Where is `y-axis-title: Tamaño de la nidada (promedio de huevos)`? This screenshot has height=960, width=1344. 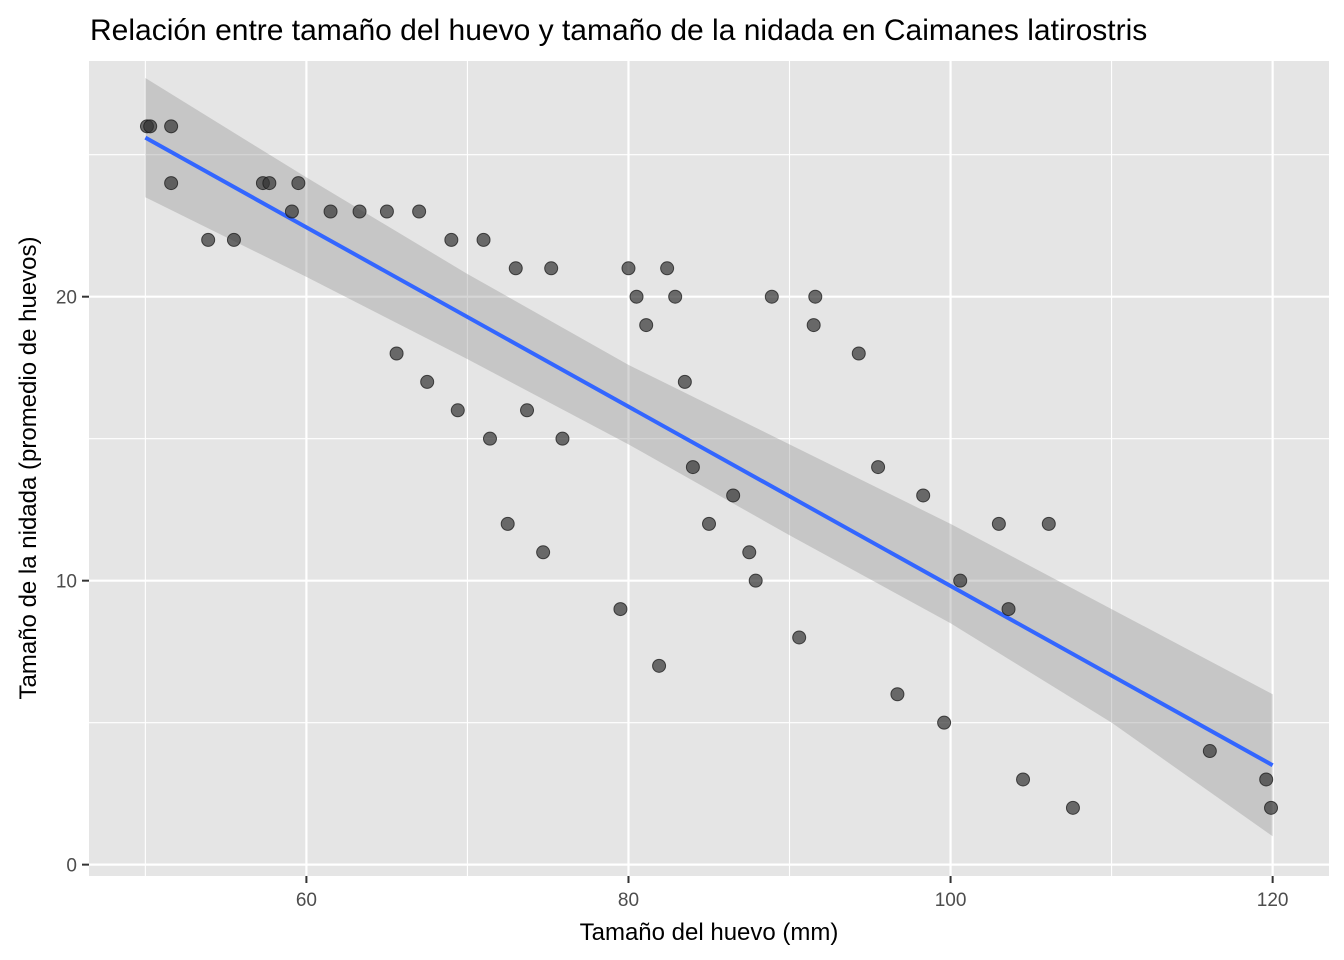 y-axis-title: Tamaño de la nidada (promedio de huevos) is located at coordinates (28, 468).